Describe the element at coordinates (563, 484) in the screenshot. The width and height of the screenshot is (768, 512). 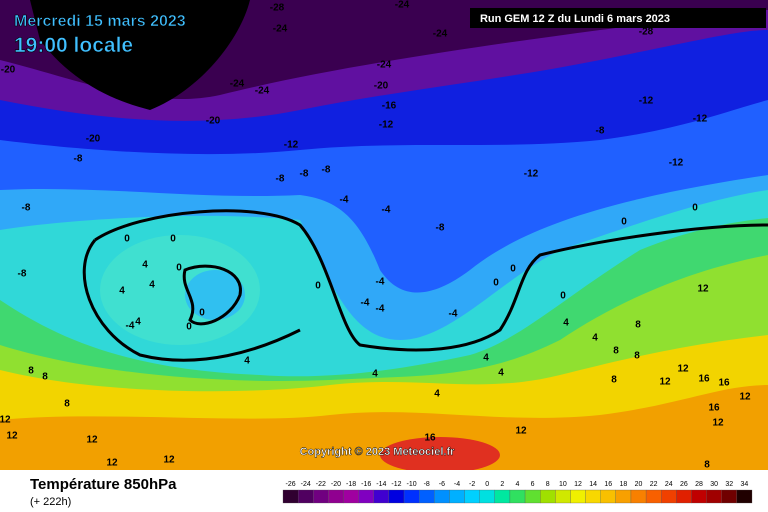
I see `colorbar-label: 10` at that location.